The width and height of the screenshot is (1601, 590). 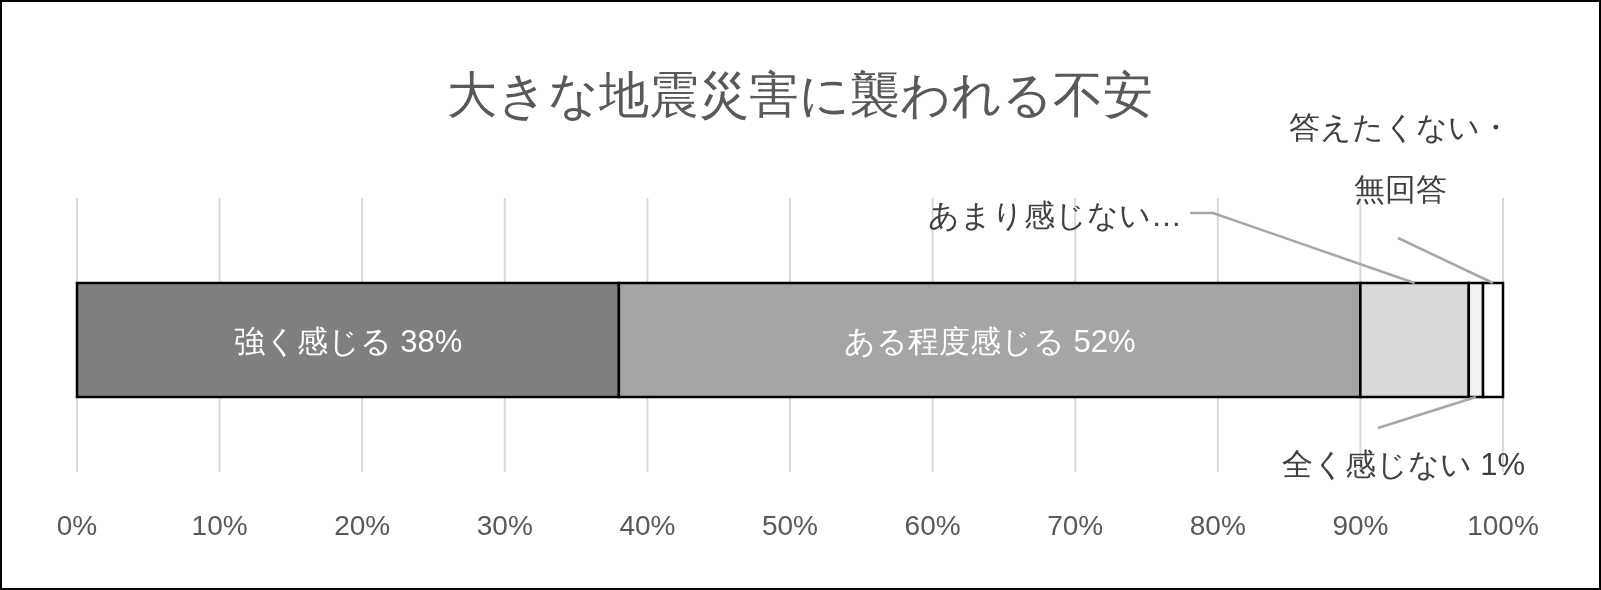 What do you see at coordinates (989, 341) in the screenshot?
I see `text: ある程度感じる 52%` at bounding box center [989, 341].